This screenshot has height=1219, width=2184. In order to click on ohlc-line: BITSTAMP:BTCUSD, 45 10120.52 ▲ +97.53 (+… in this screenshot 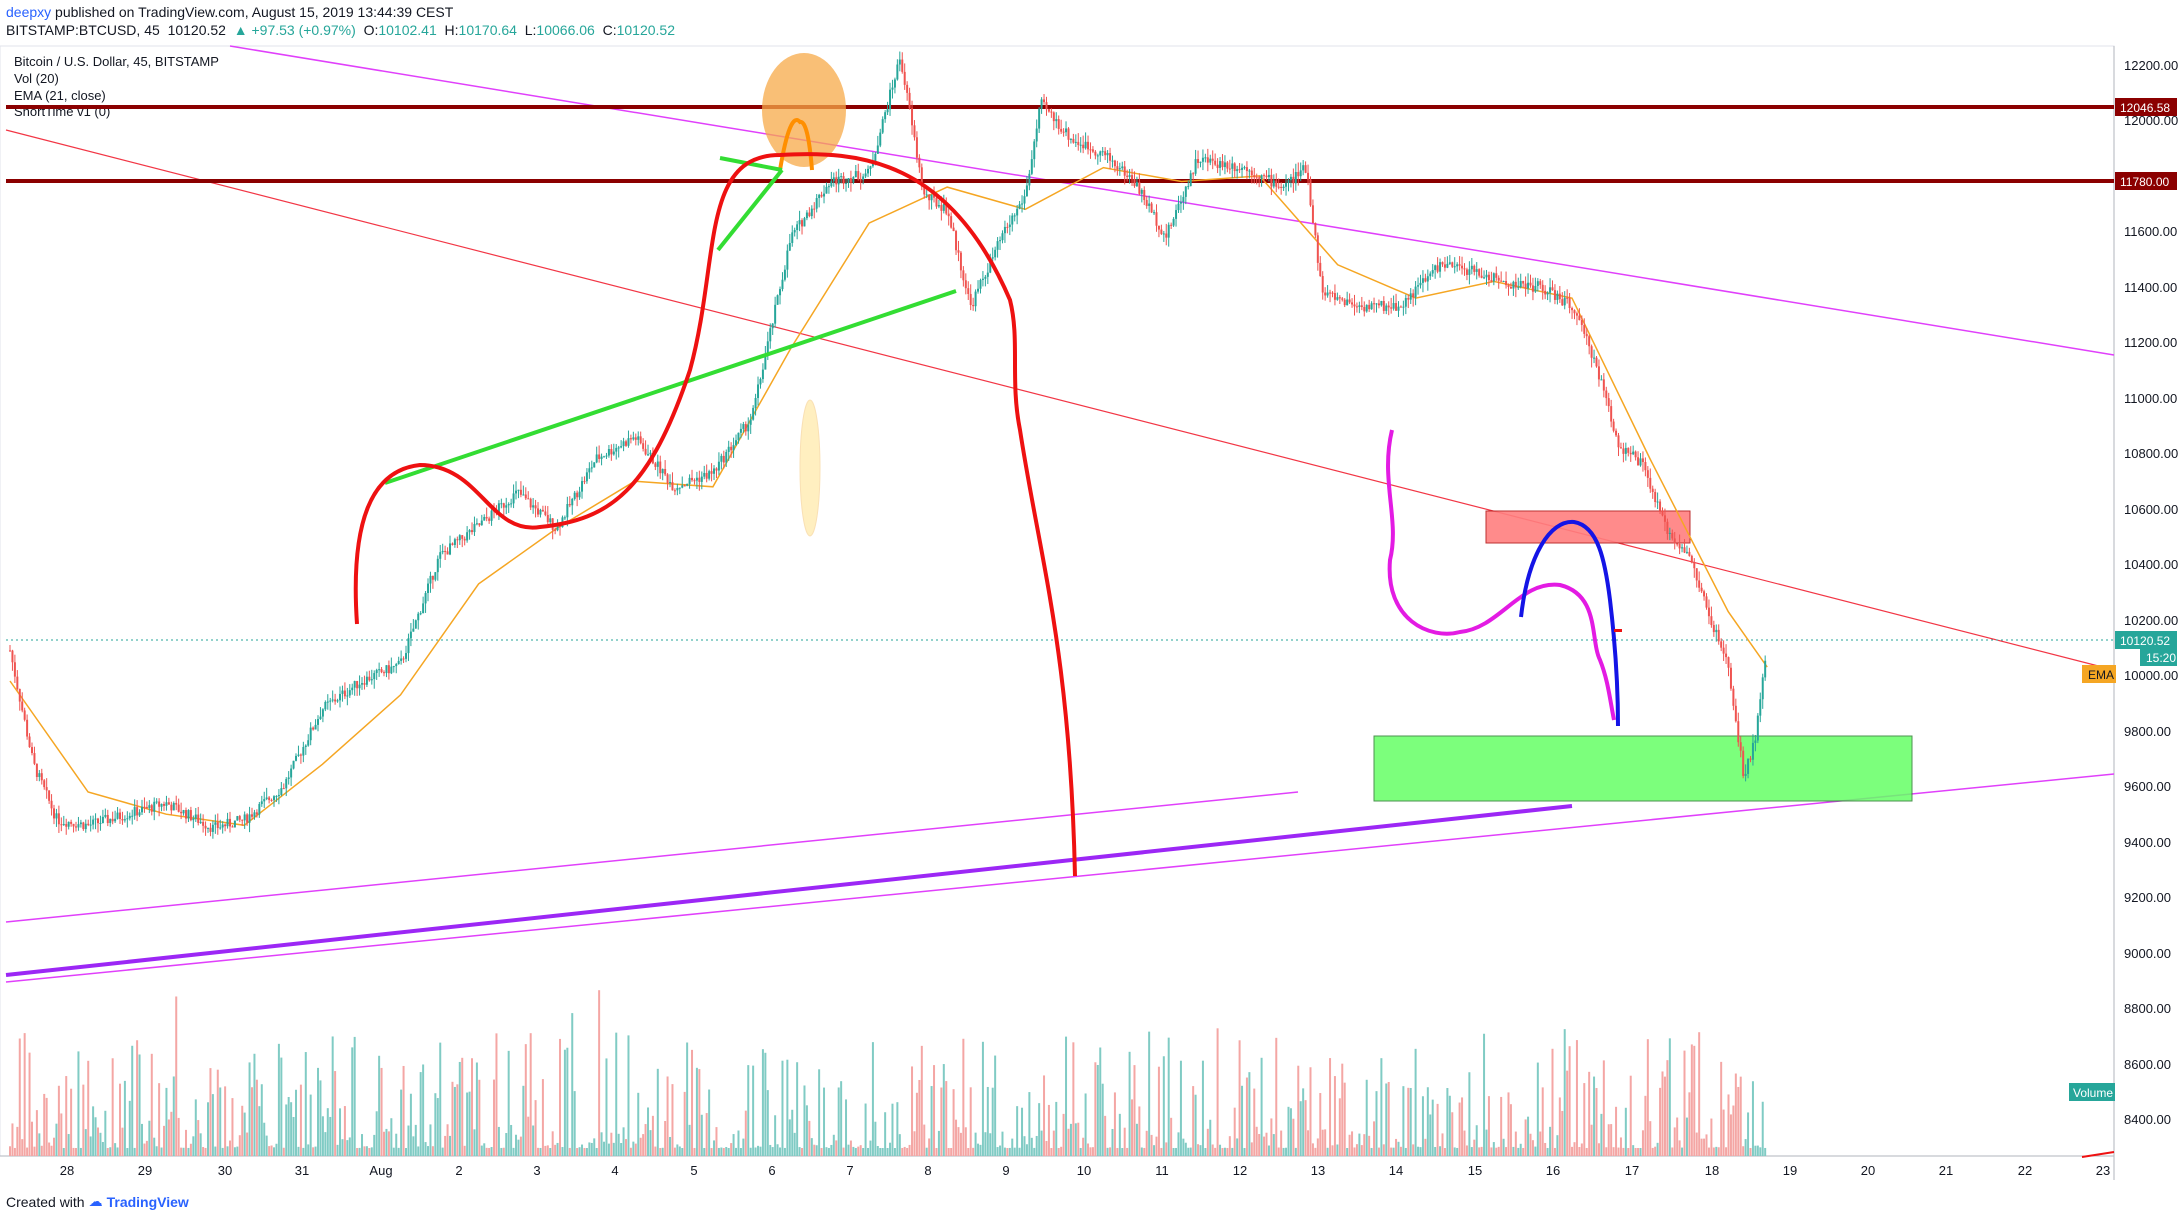, I will do `click(340, 30)`.